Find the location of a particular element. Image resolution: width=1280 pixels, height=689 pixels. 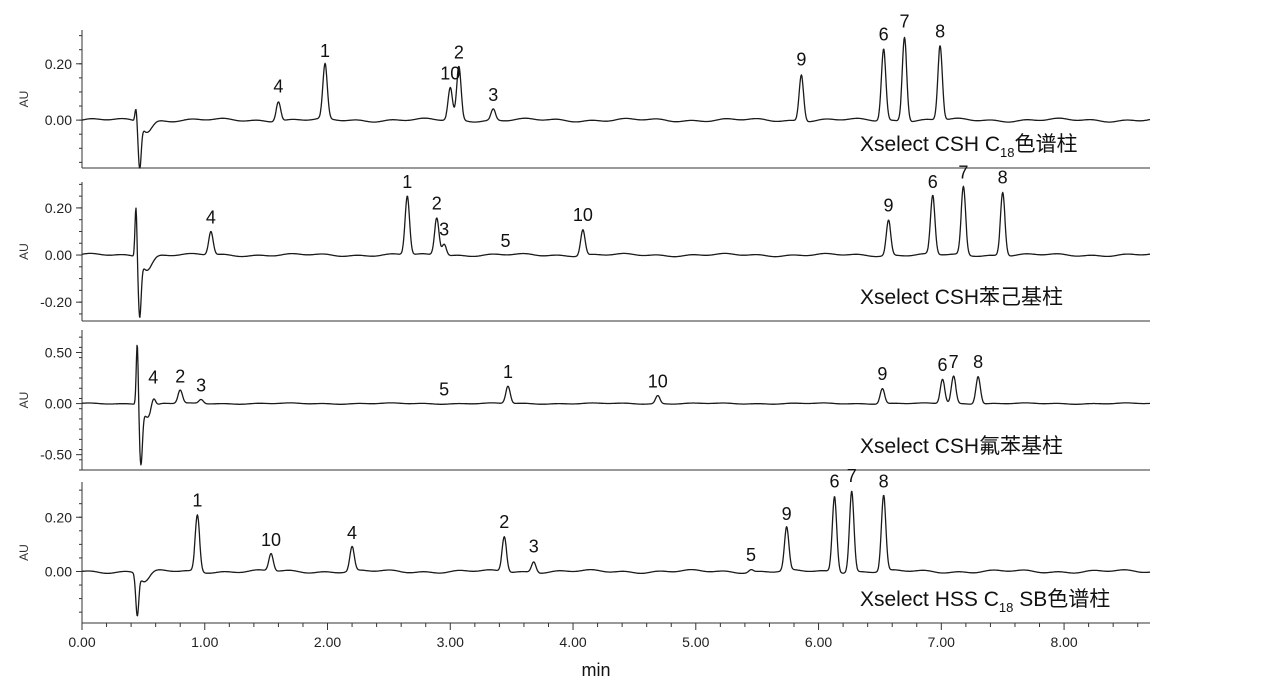

x-axis: 0.00 1.00 2.00 3.00 4.00 5.00 6.00 7.00 8.00 is located at coordinates (609, 636).